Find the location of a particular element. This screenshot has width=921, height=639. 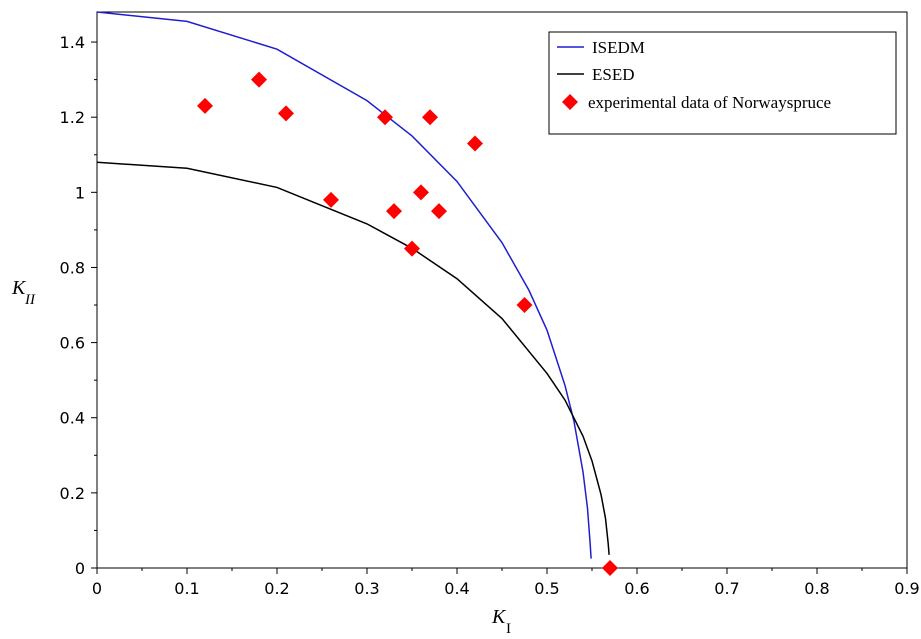

y-tick-label: 1.2 is located at coordinates (72, 117).